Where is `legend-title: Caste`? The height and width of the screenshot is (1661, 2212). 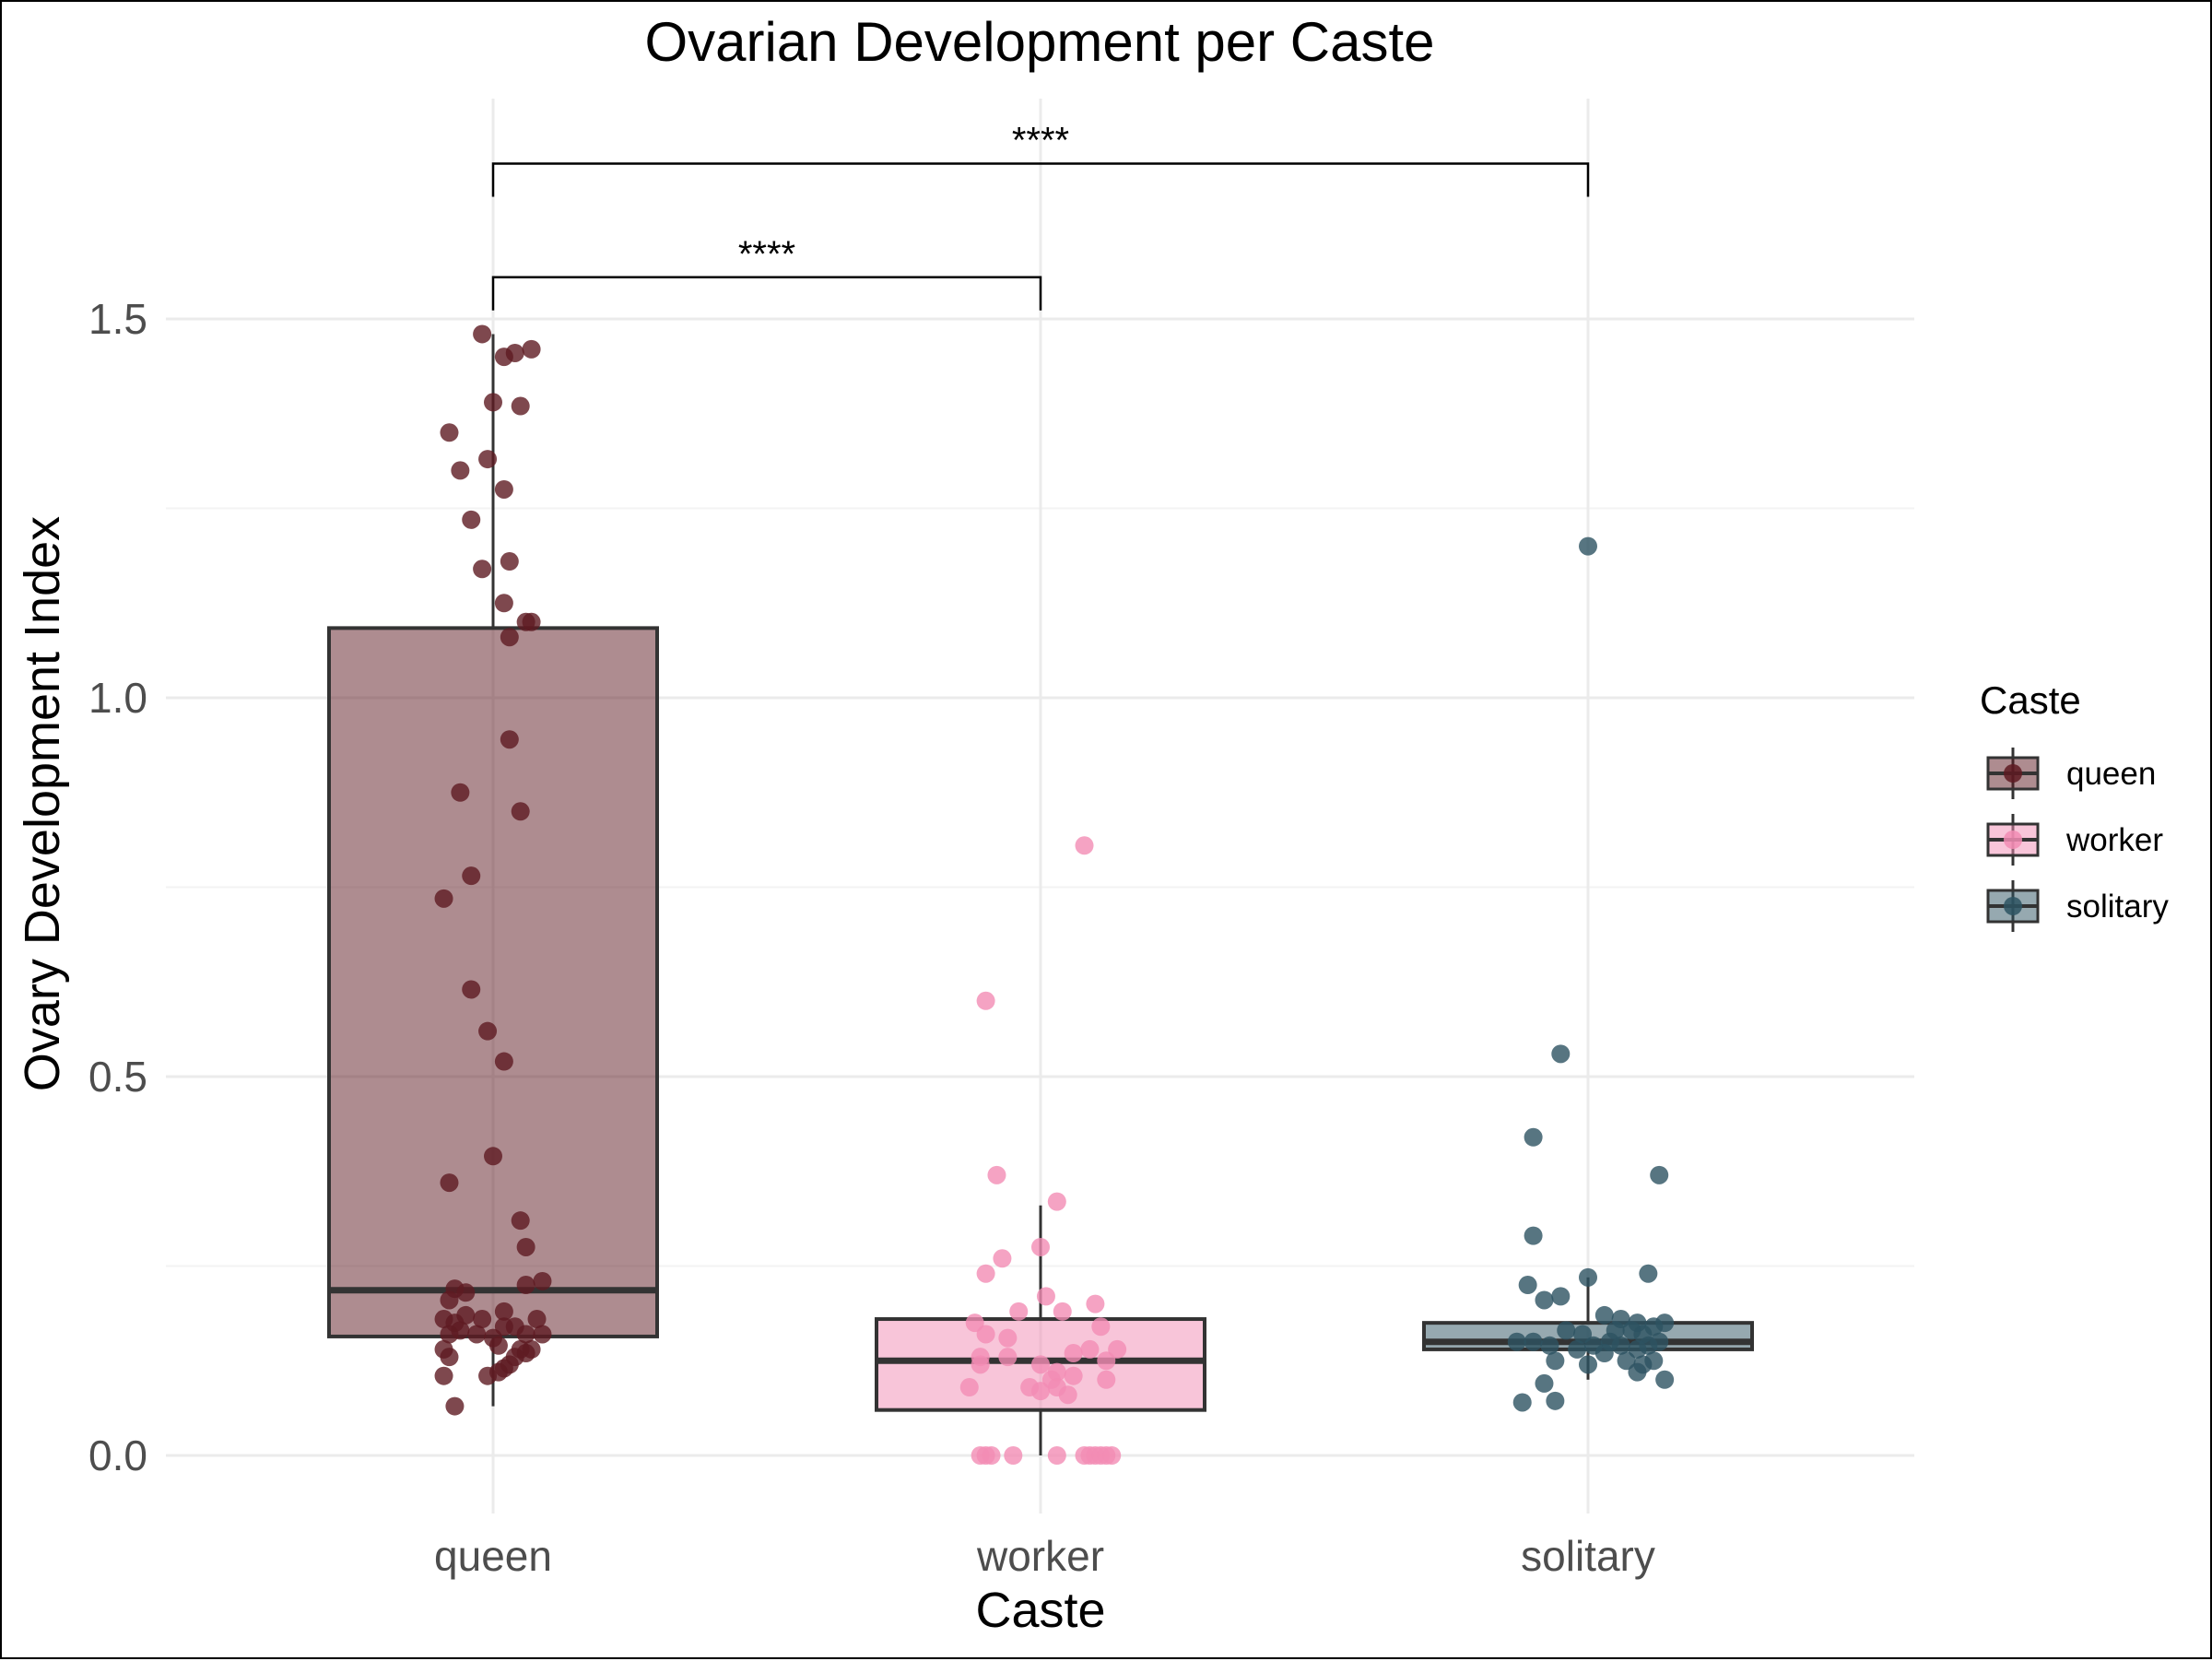
legend-title: Caste is located at coordinates (2030, 700).